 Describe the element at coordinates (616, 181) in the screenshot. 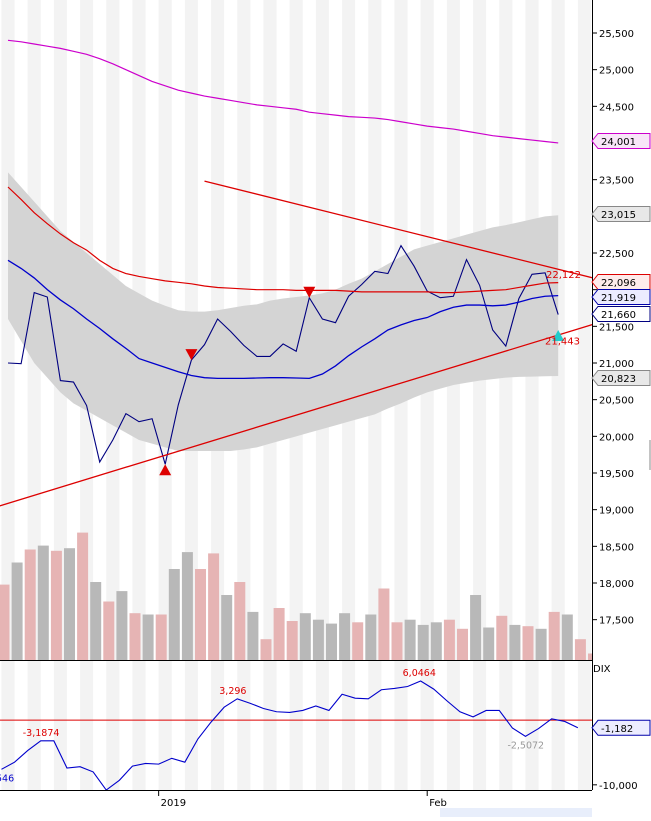

I see `y-tick-label: 23,500` at that location.